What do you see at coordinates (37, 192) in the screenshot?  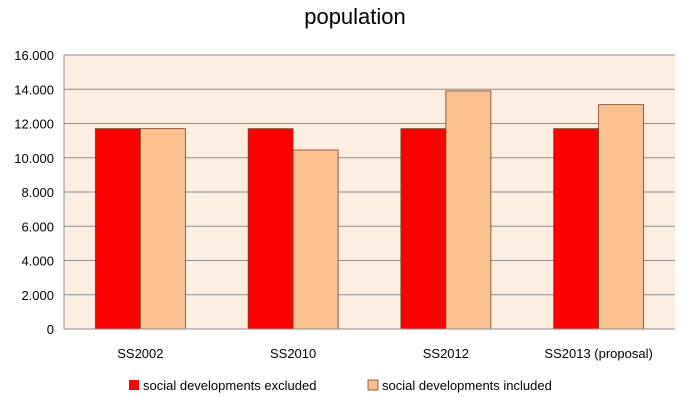 I see `y-tick-label: 8.000` at bounding box center [37, 192].